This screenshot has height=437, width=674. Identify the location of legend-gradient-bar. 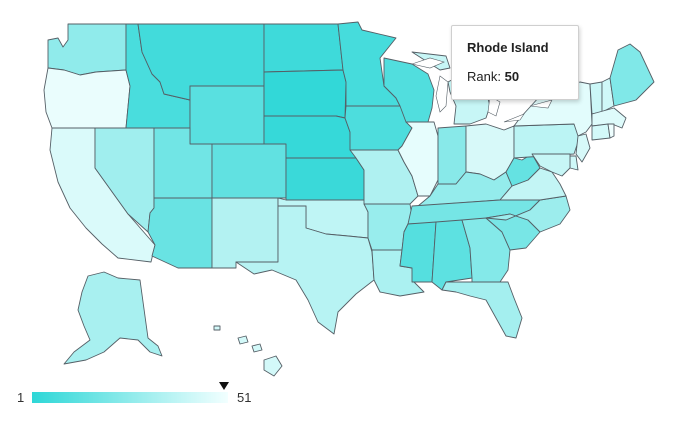
(130, 397).